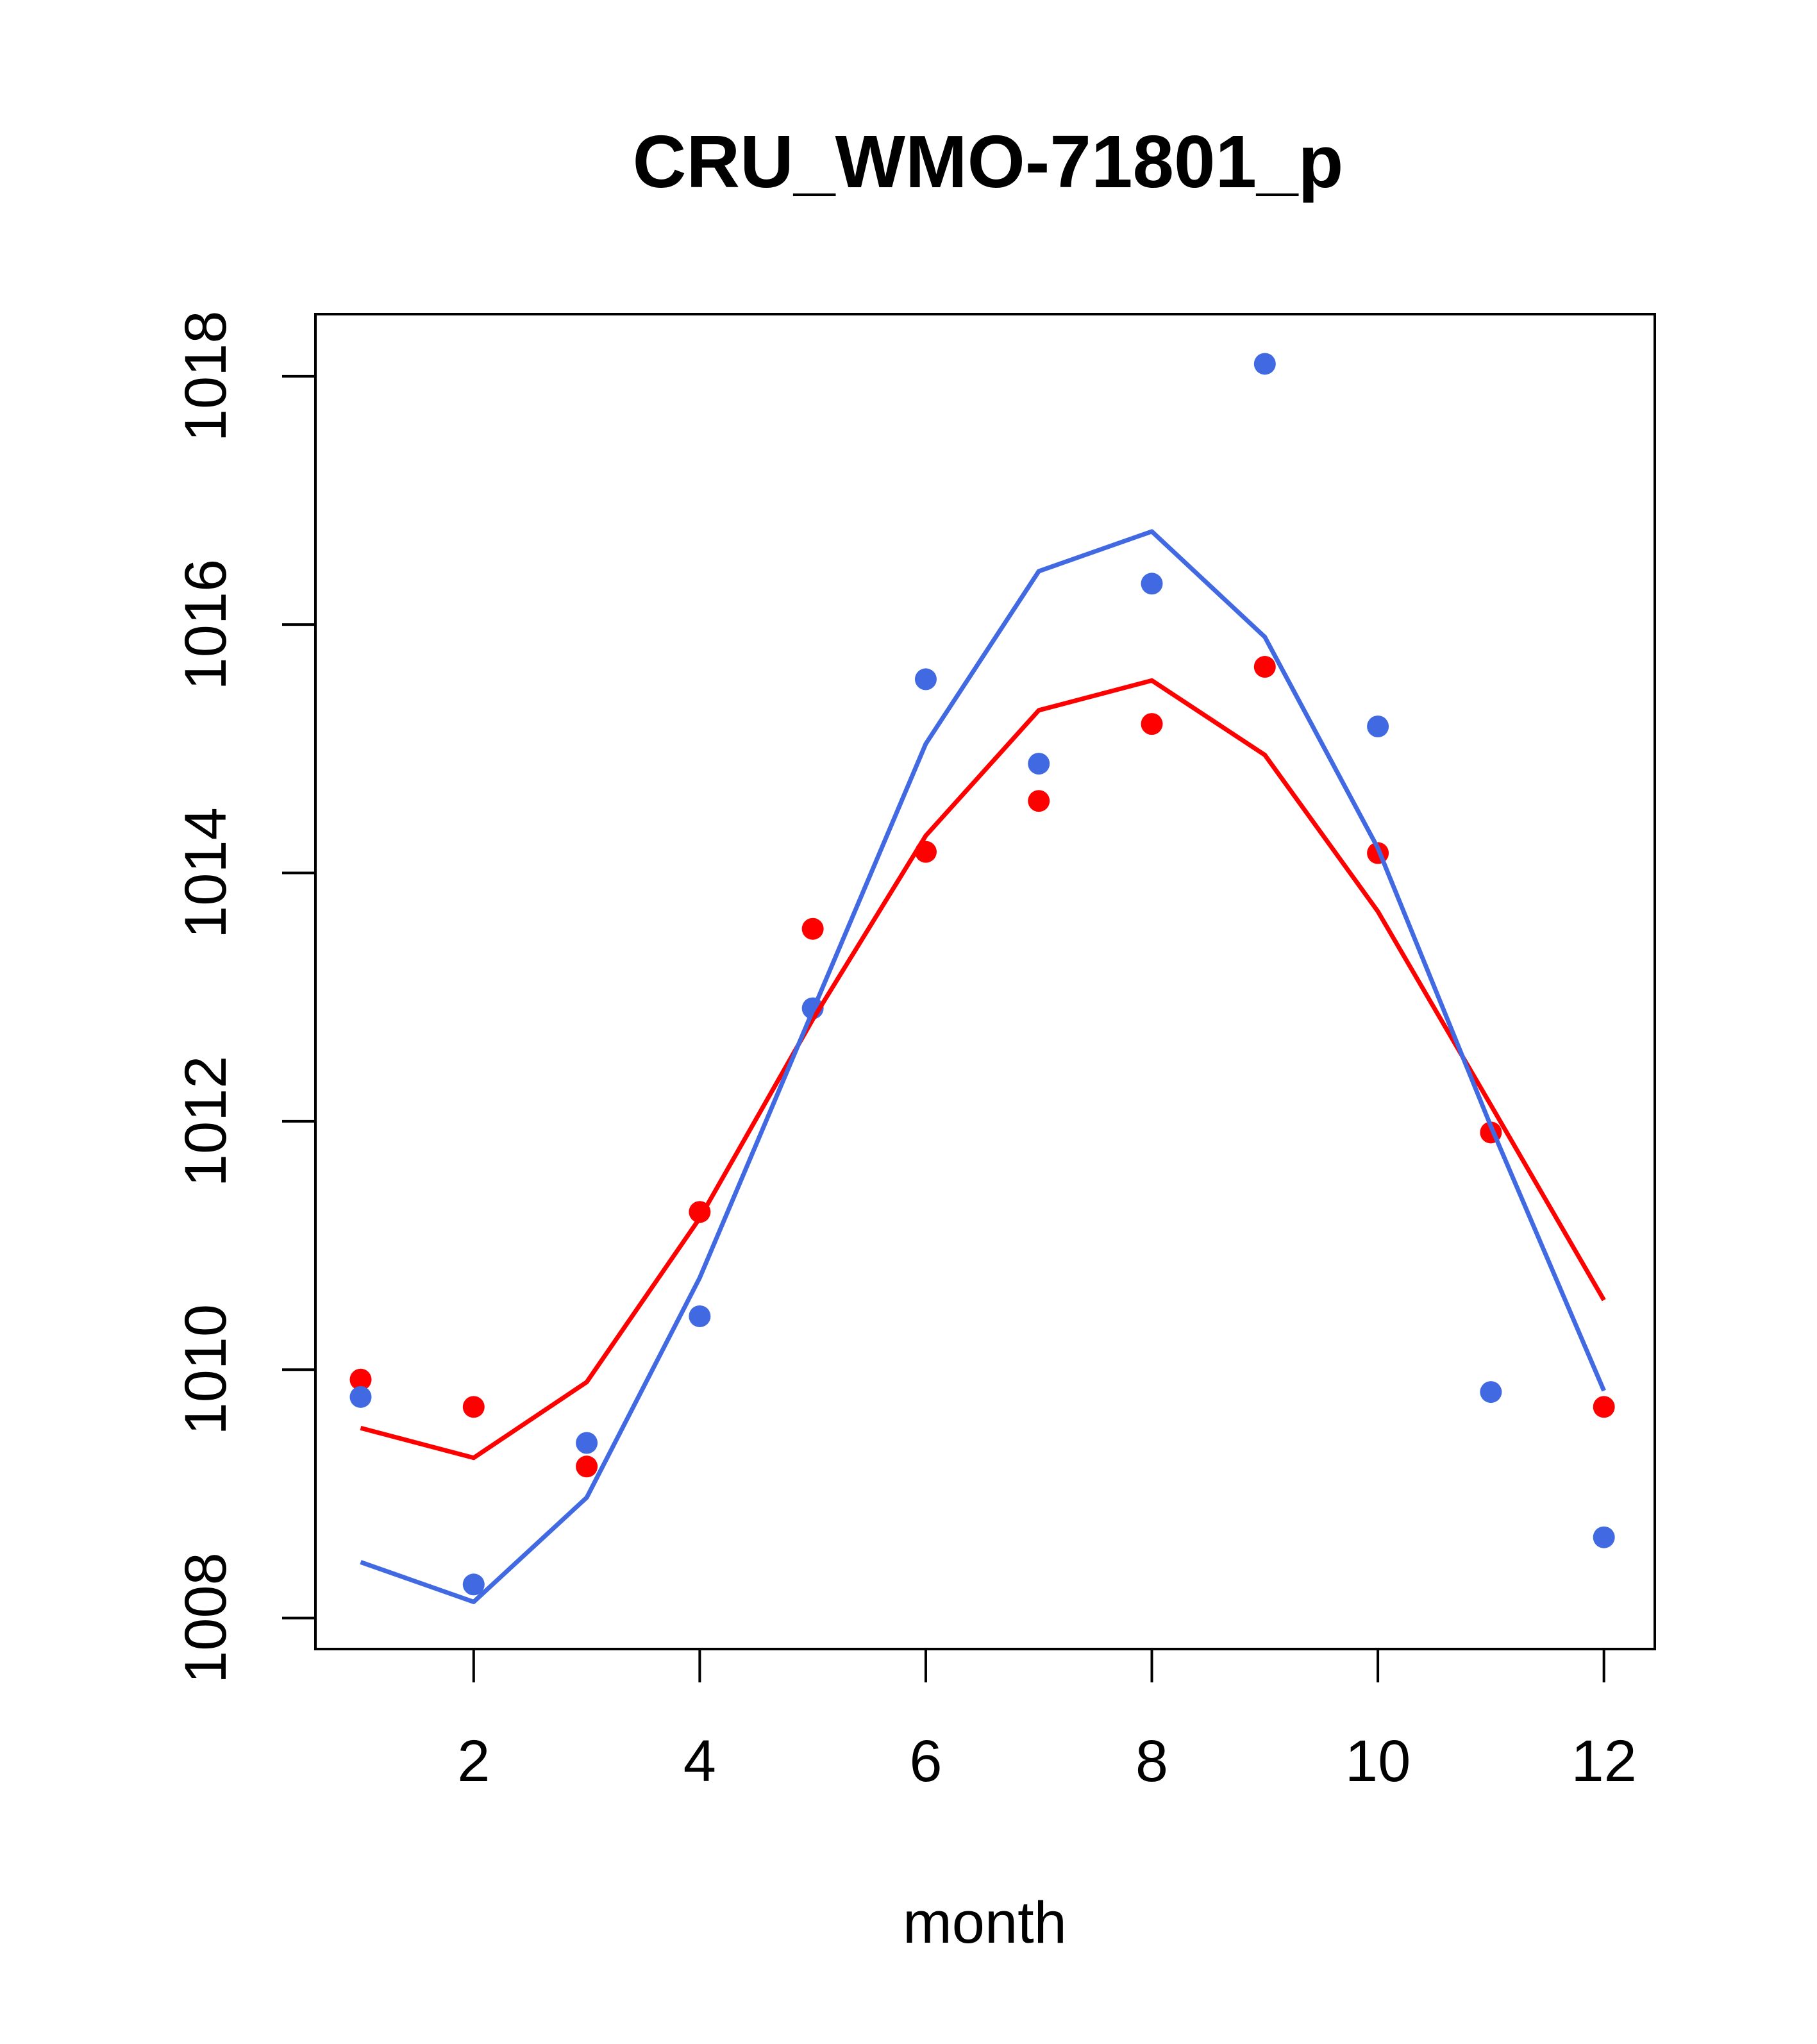 The width and height of the screenshot is (1817, 2044). I want to click on x-axis-label: month, so click(985, 1923).